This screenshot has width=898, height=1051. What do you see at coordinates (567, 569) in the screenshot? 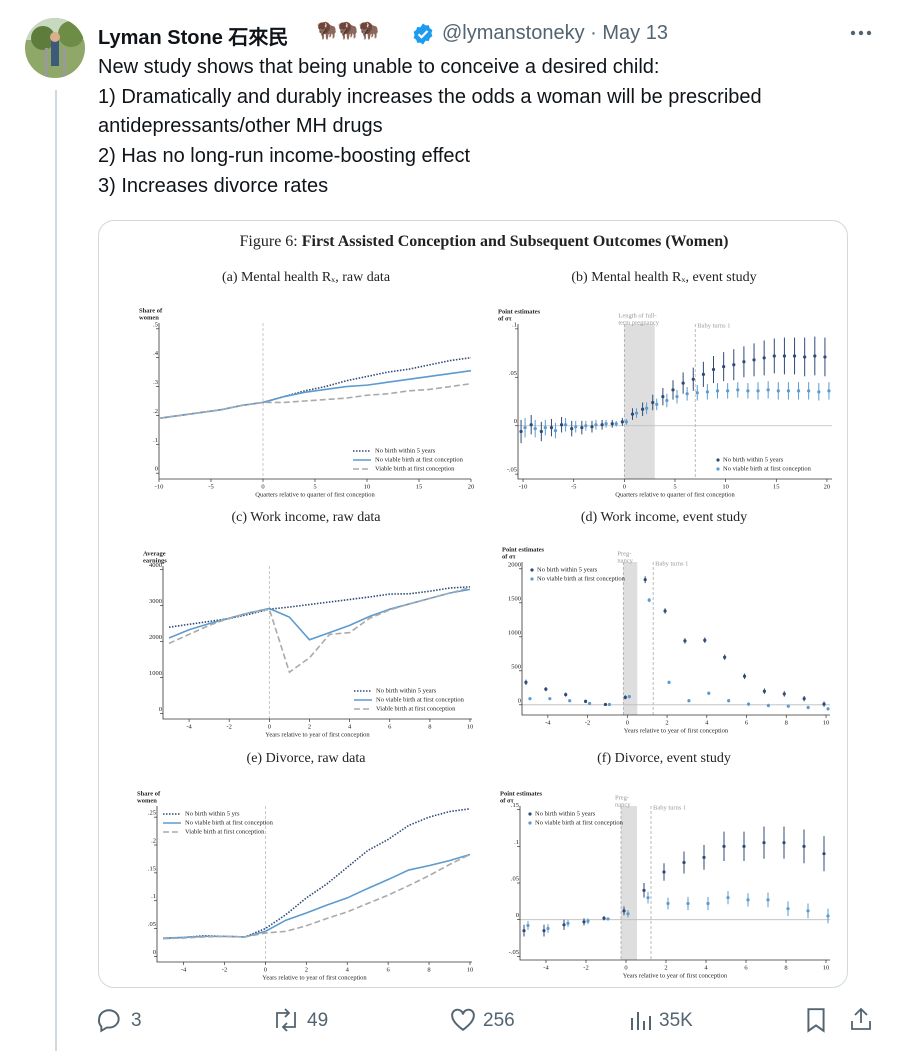
I see `legend-label: No birth within 5 years` at bounding box center [567, 569].